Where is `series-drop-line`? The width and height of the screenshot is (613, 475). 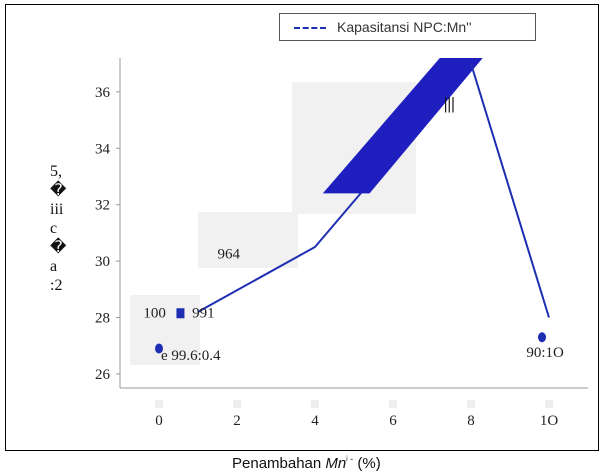
series-drop-line is located at coordinates (510, 190).